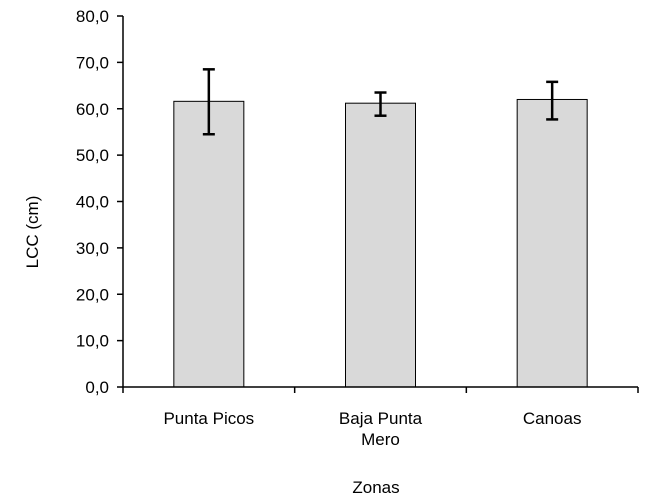 The width and height of the screenshot is (652, 504). I want to click on y-tick-label: 50,0, so click(92, 155).